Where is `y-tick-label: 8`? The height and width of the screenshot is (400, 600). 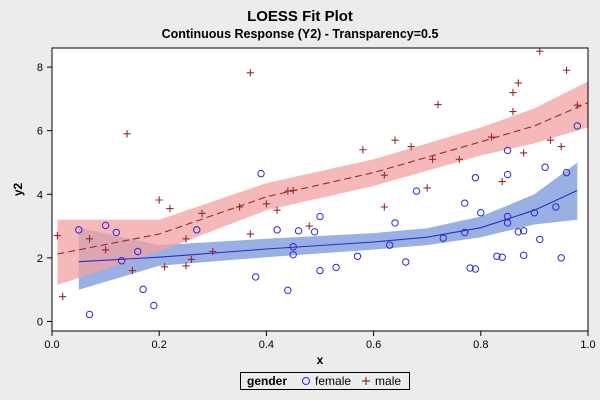
y-tick-label: 8 is located at coordinates (40, 68).